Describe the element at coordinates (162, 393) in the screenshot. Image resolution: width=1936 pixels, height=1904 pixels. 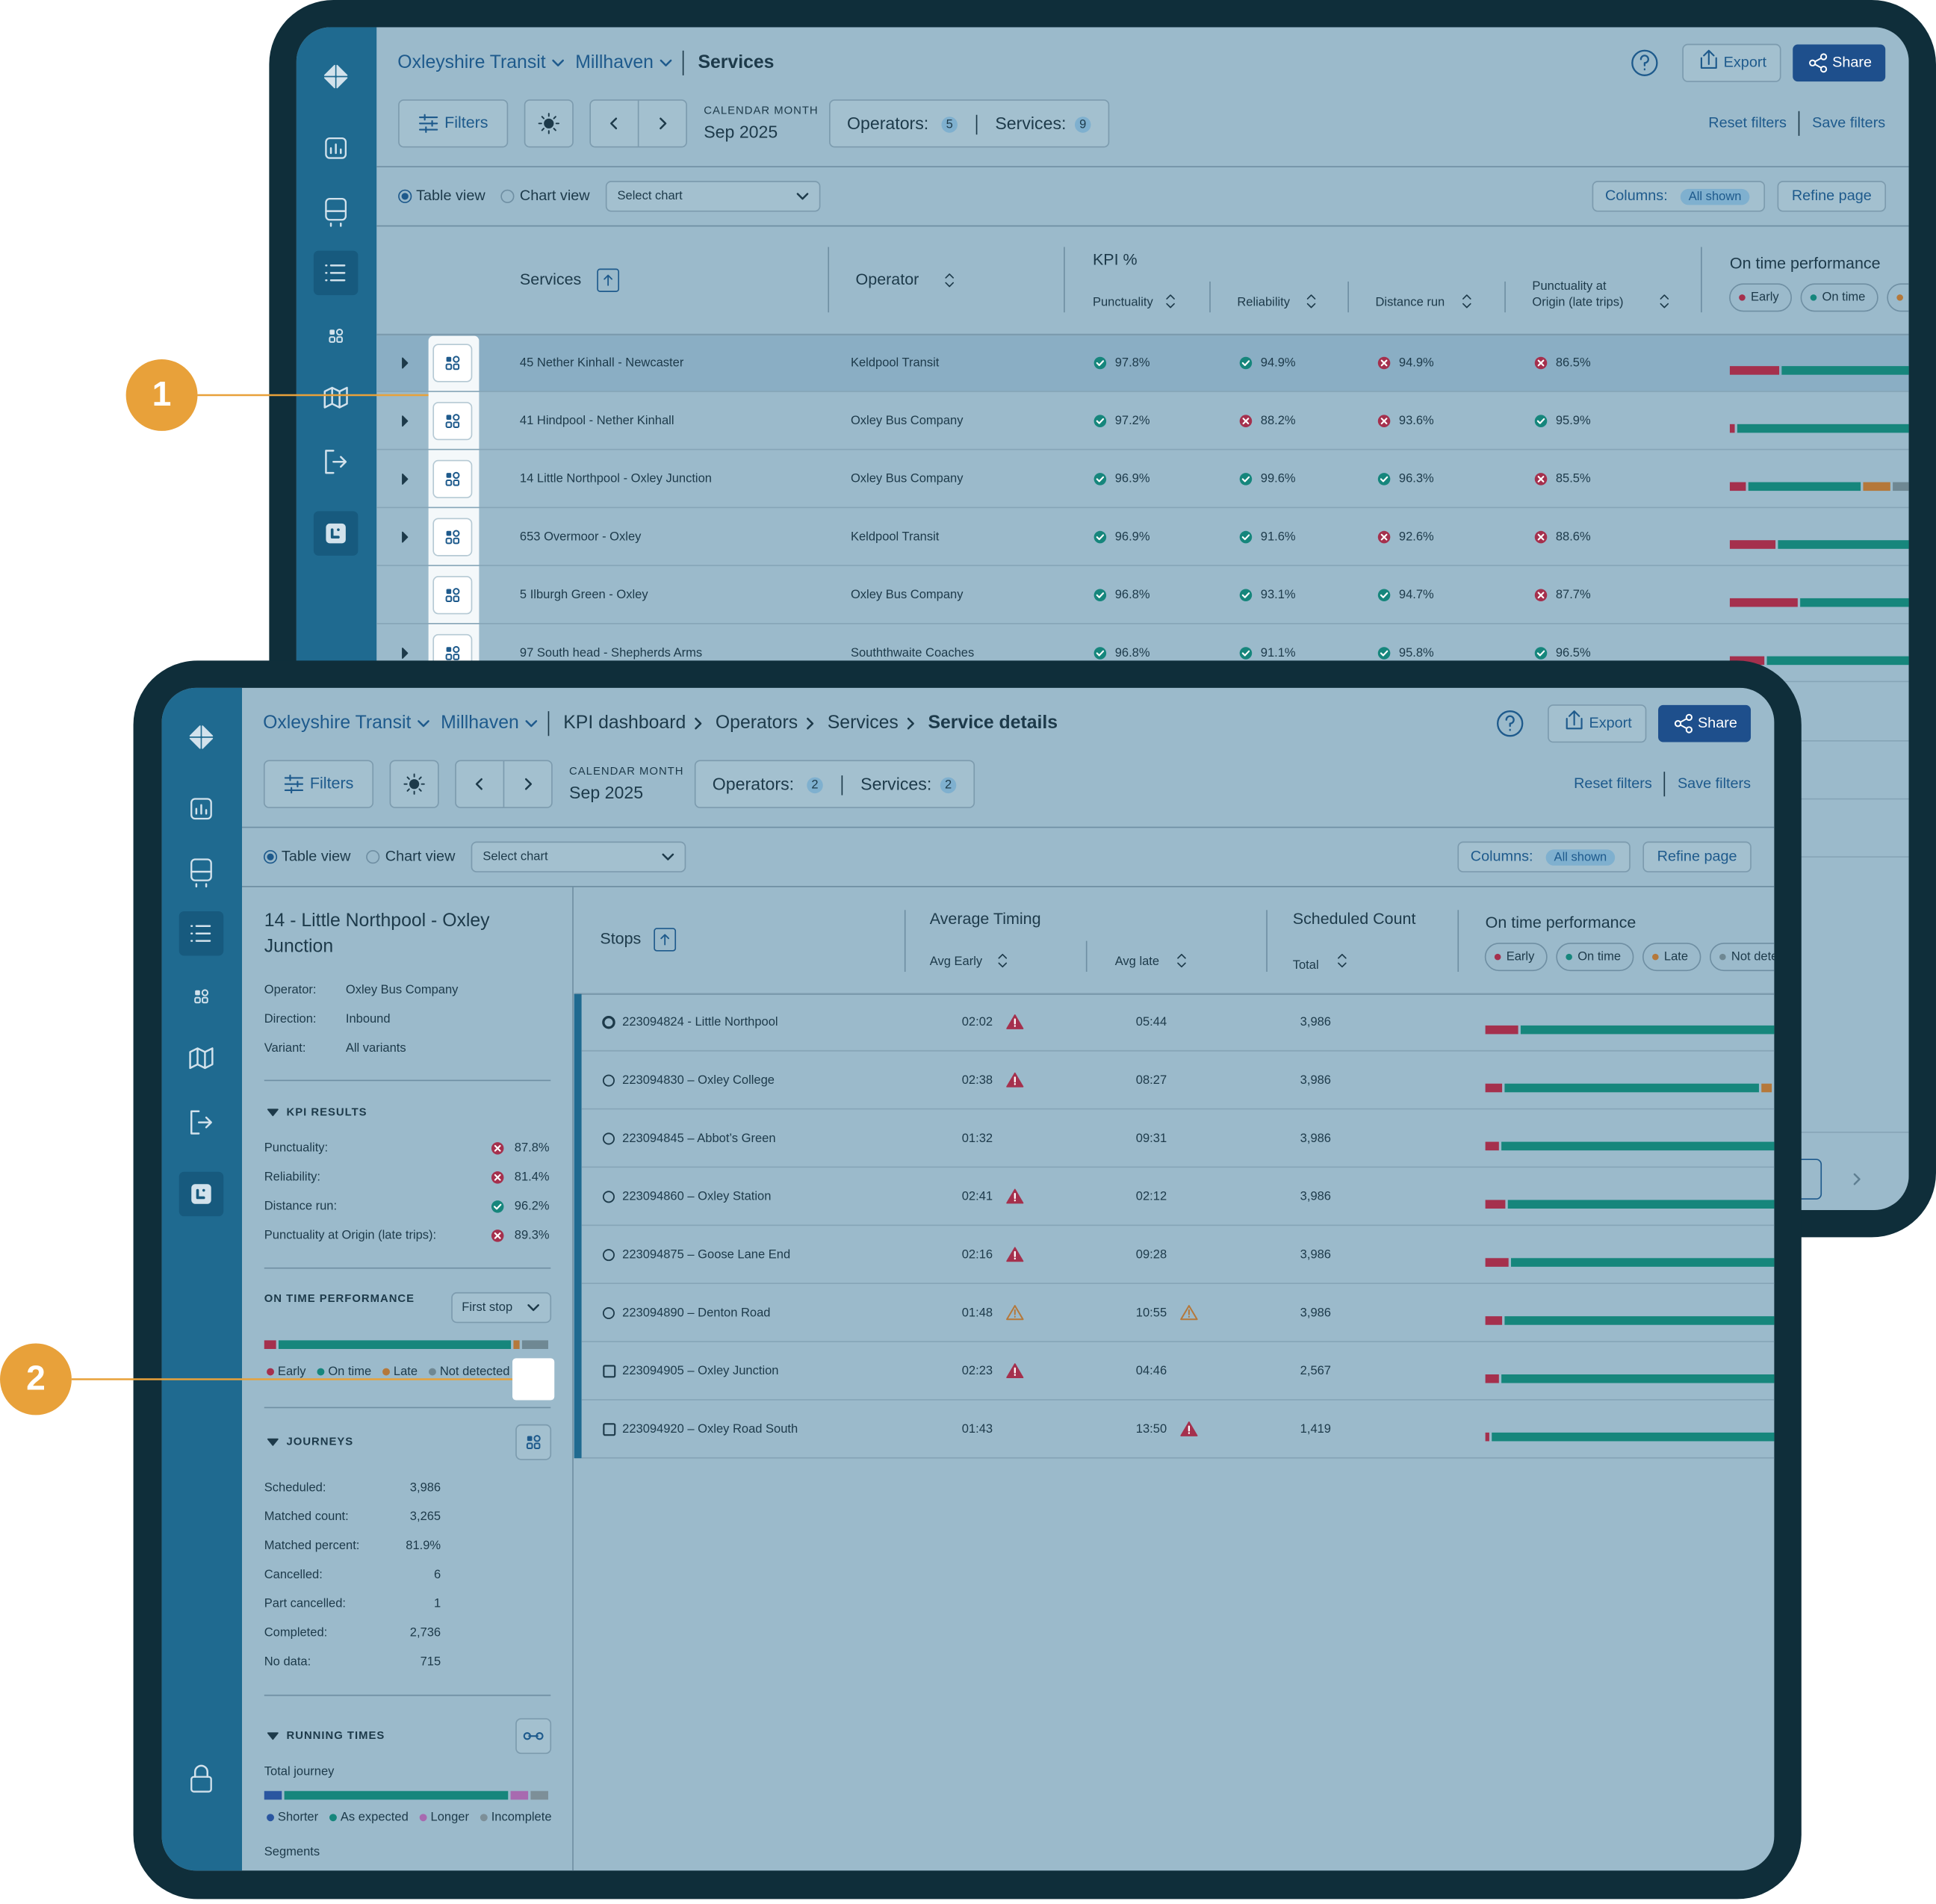
I see `callout-number: 1` at that location.